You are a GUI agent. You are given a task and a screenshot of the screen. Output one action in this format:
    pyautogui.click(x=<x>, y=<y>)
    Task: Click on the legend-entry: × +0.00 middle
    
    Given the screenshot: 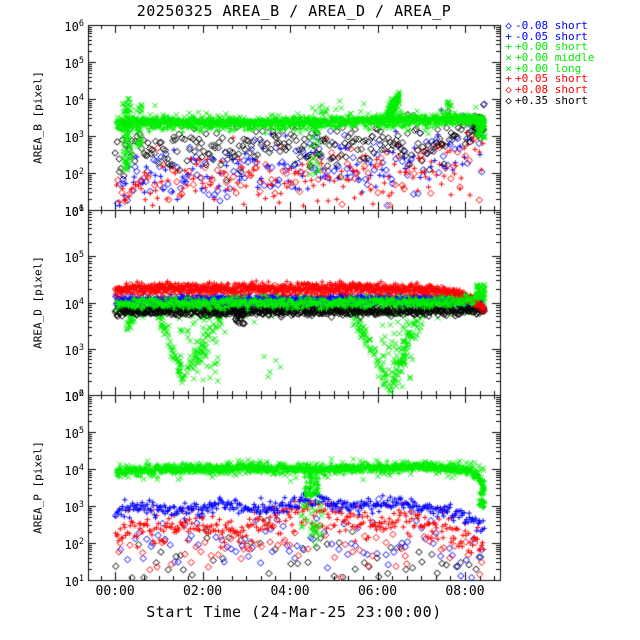 What is the action you would take?
    pyautogui.click(x=548, y=58)
    